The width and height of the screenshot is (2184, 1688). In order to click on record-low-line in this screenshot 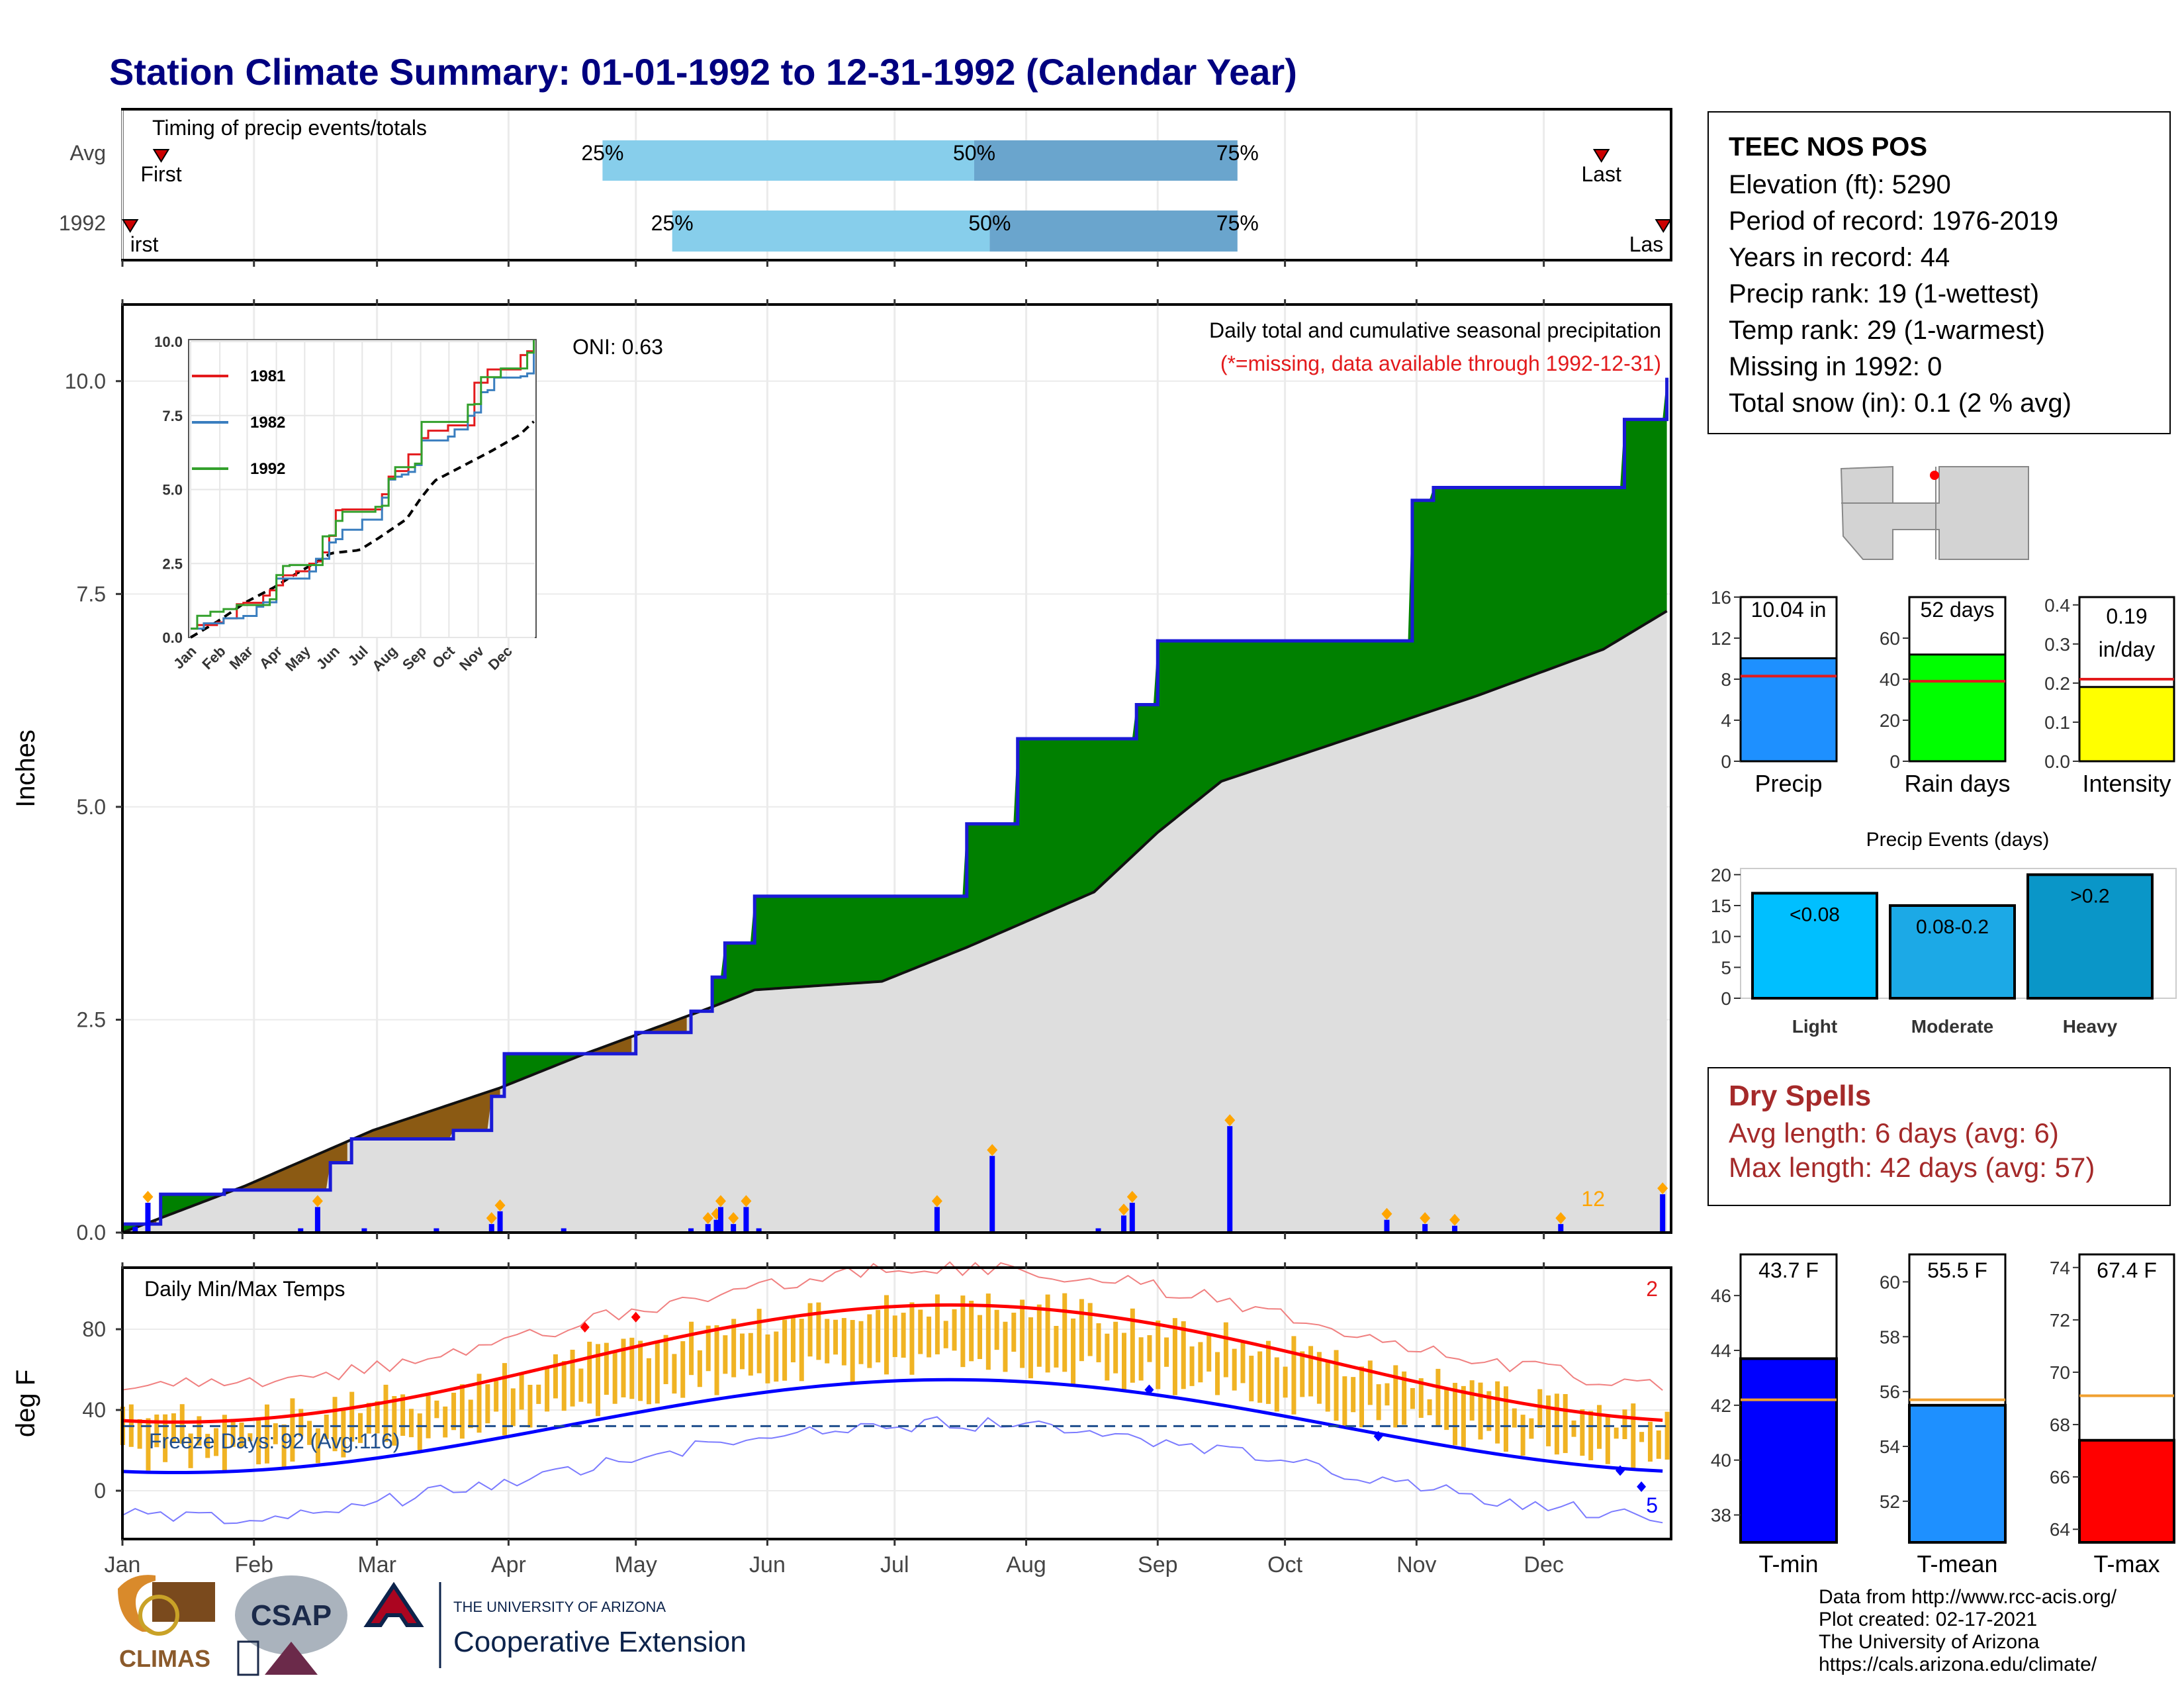, I will do `click(893, 1470)`.